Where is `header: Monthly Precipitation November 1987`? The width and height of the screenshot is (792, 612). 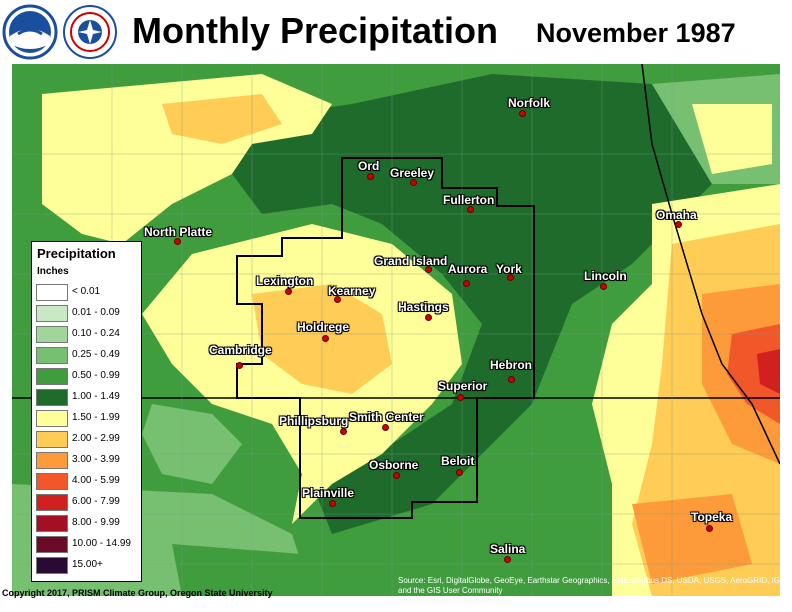
header: Monthly Precipitation November 1987 is located at coordinates (396, 32).